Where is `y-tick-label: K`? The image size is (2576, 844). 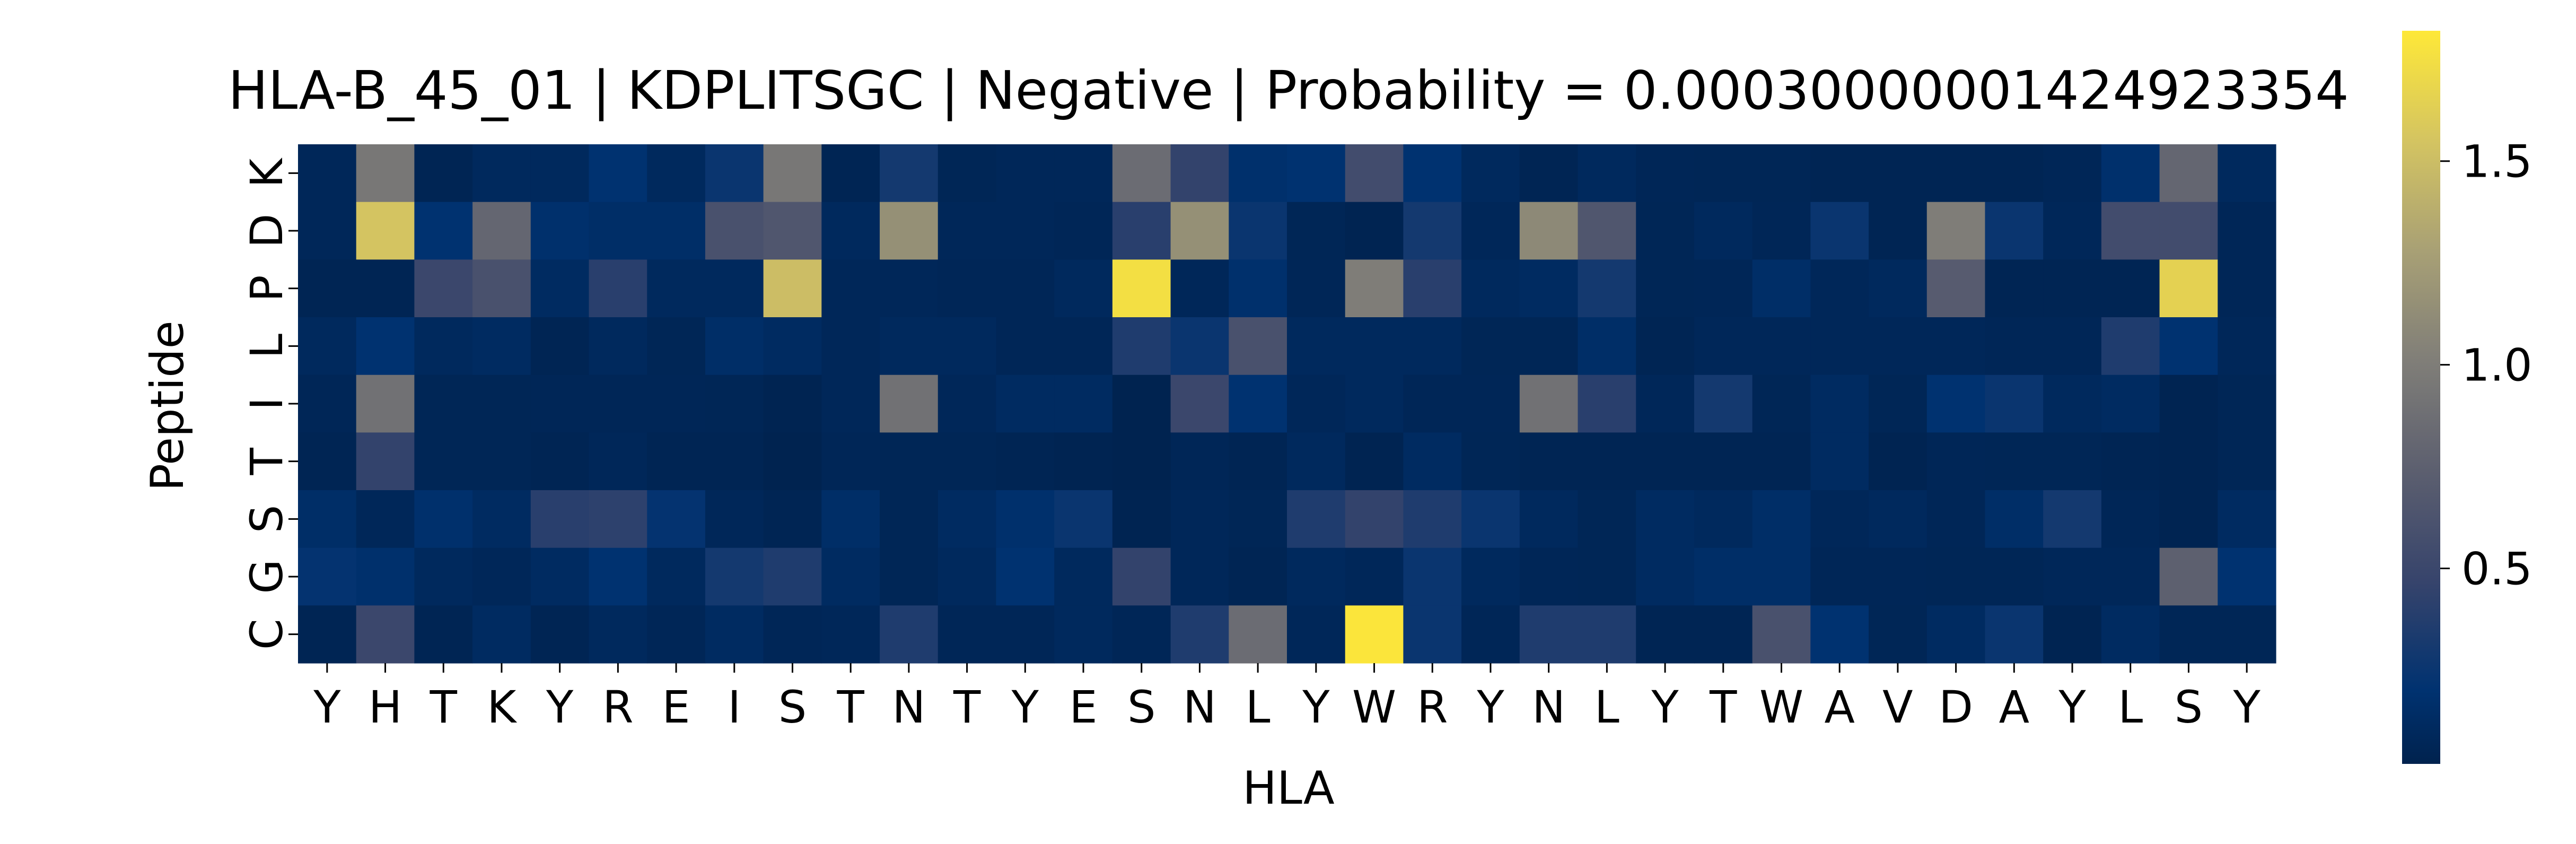 y-tick-label: K is located at coordinates (267, 173).